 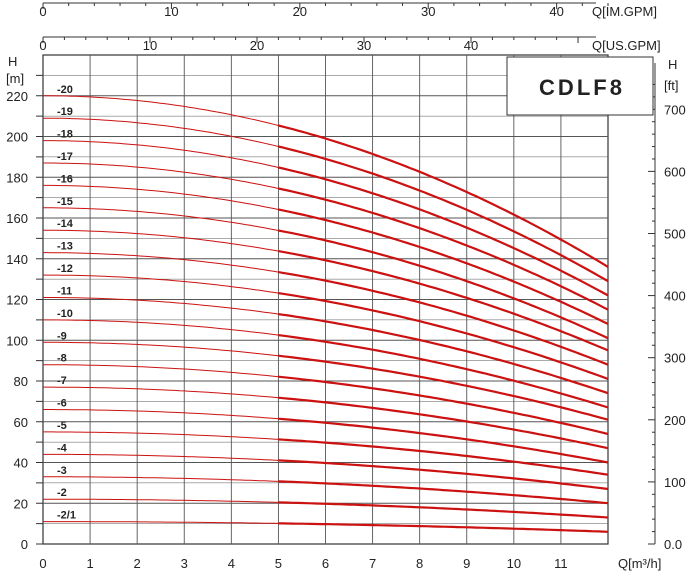 What do you see at coordinates (21, 381) in the screenshot?
I see `h-m-tick-label: 80` at bounding box center [21, 381].